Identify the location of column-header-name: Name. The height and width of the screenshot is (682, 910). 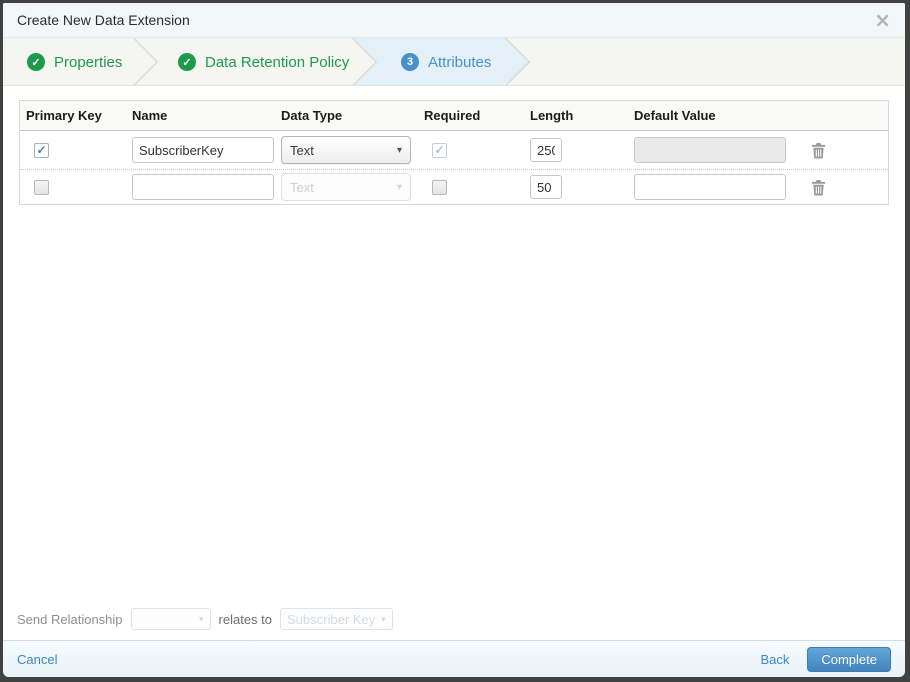
(150, 115).